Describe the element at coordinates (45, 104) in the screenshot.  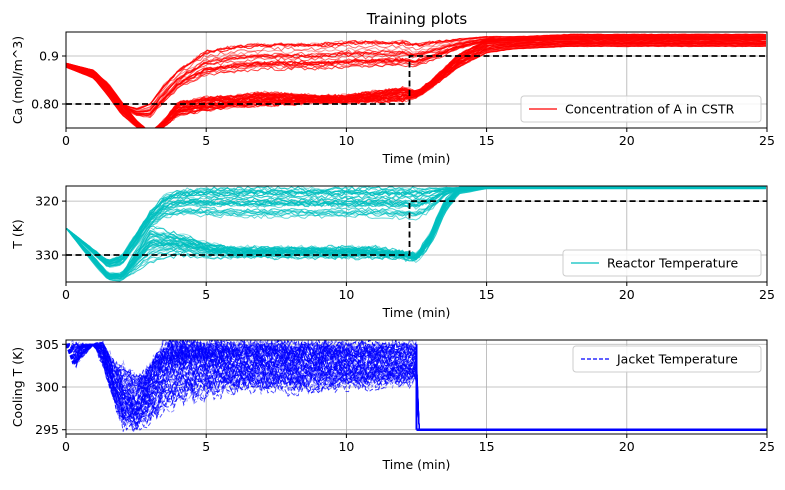
I see `y-tick-label: 0.80` at that location.